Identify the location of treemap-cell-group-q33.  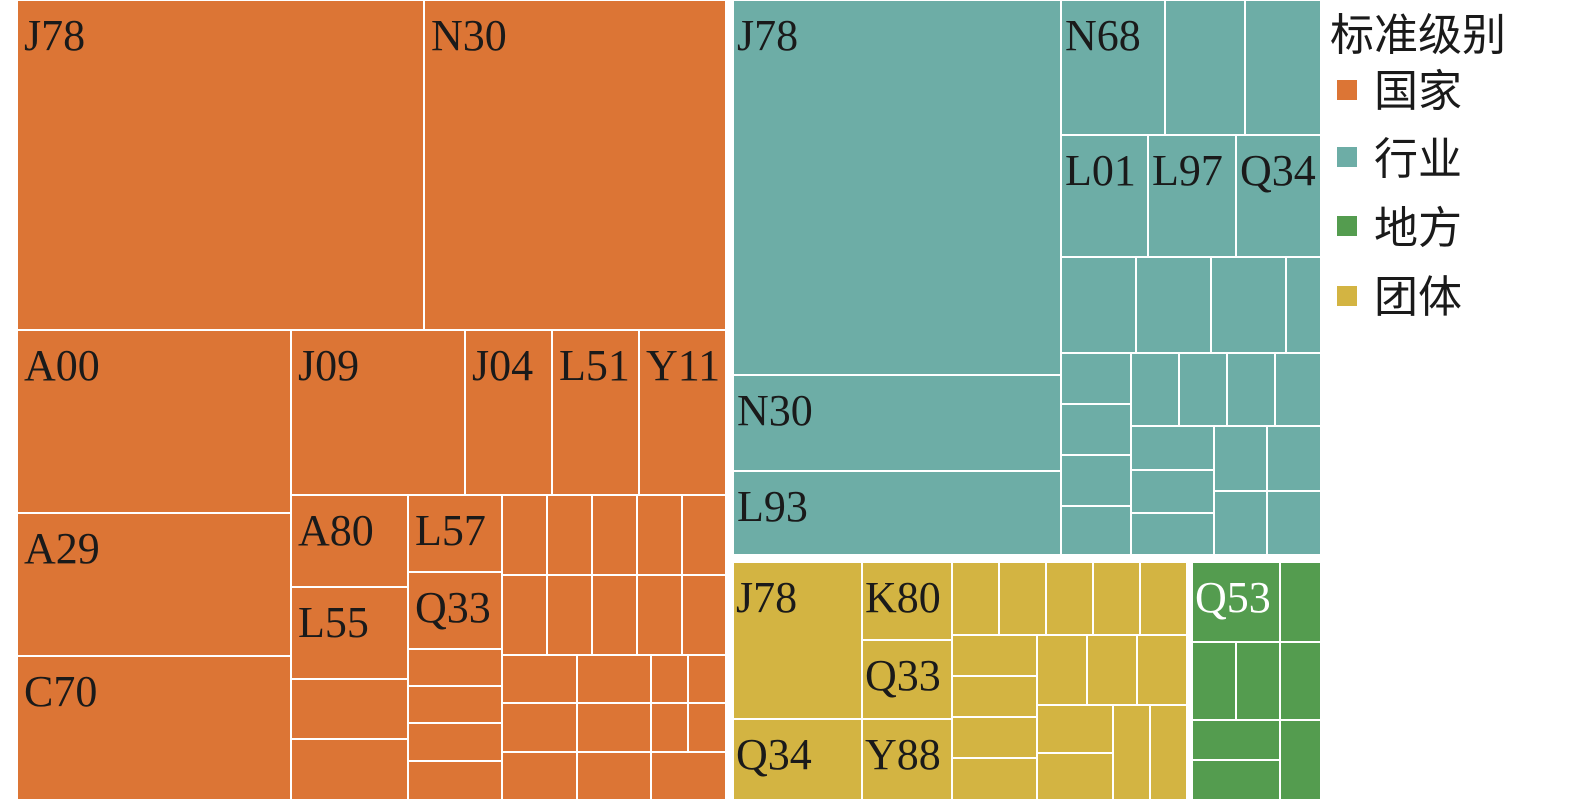
(907, 679).